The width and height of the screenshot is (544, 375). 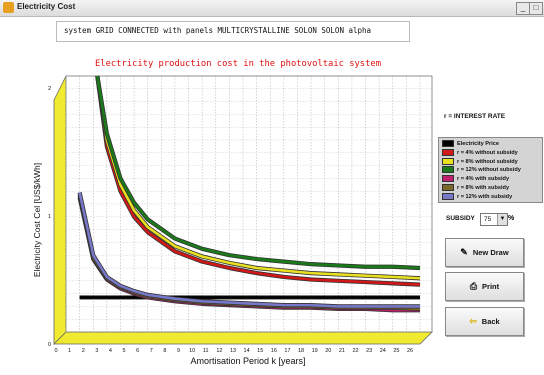 What do you see at coordinates (55, 351) in the screenshot?
I see `x-tick-label: 0` at bounding box center [55, 351].